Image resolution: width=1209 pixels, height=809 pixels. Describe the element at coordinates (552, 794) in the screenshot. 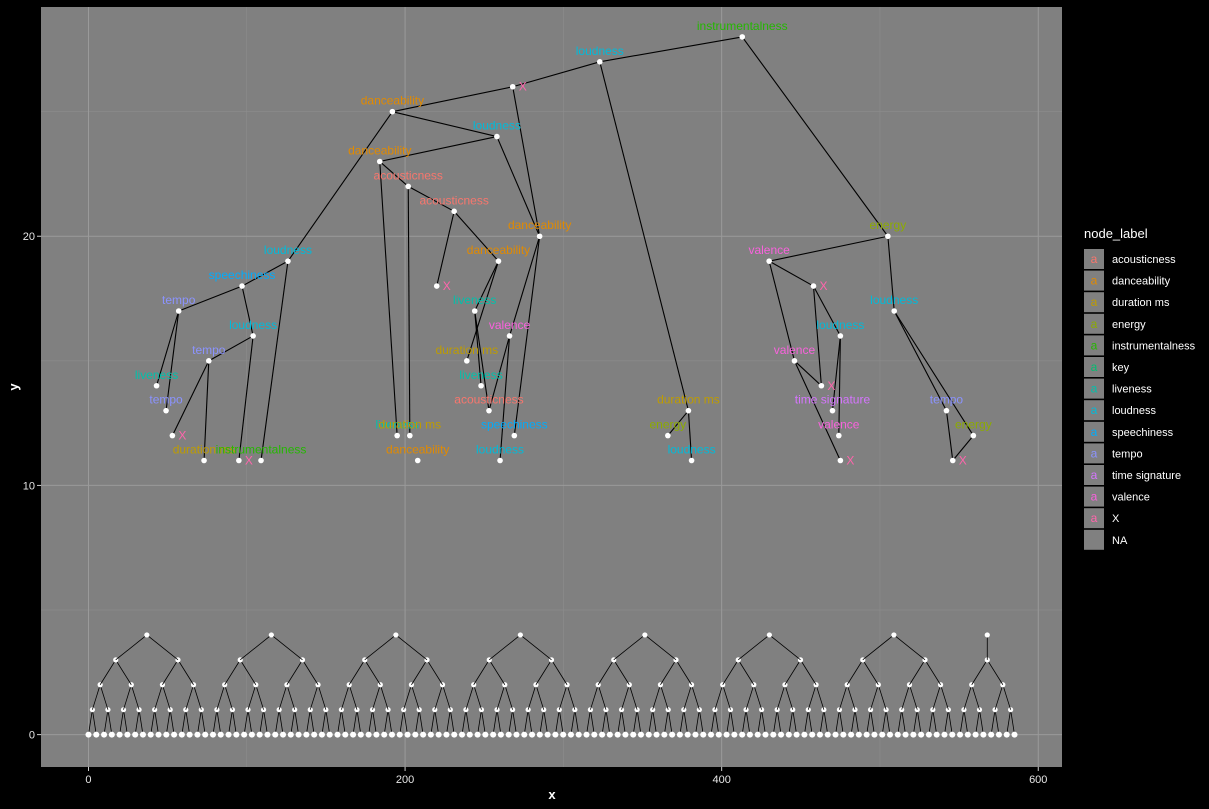

I see `x-axis-title: x` at that location.